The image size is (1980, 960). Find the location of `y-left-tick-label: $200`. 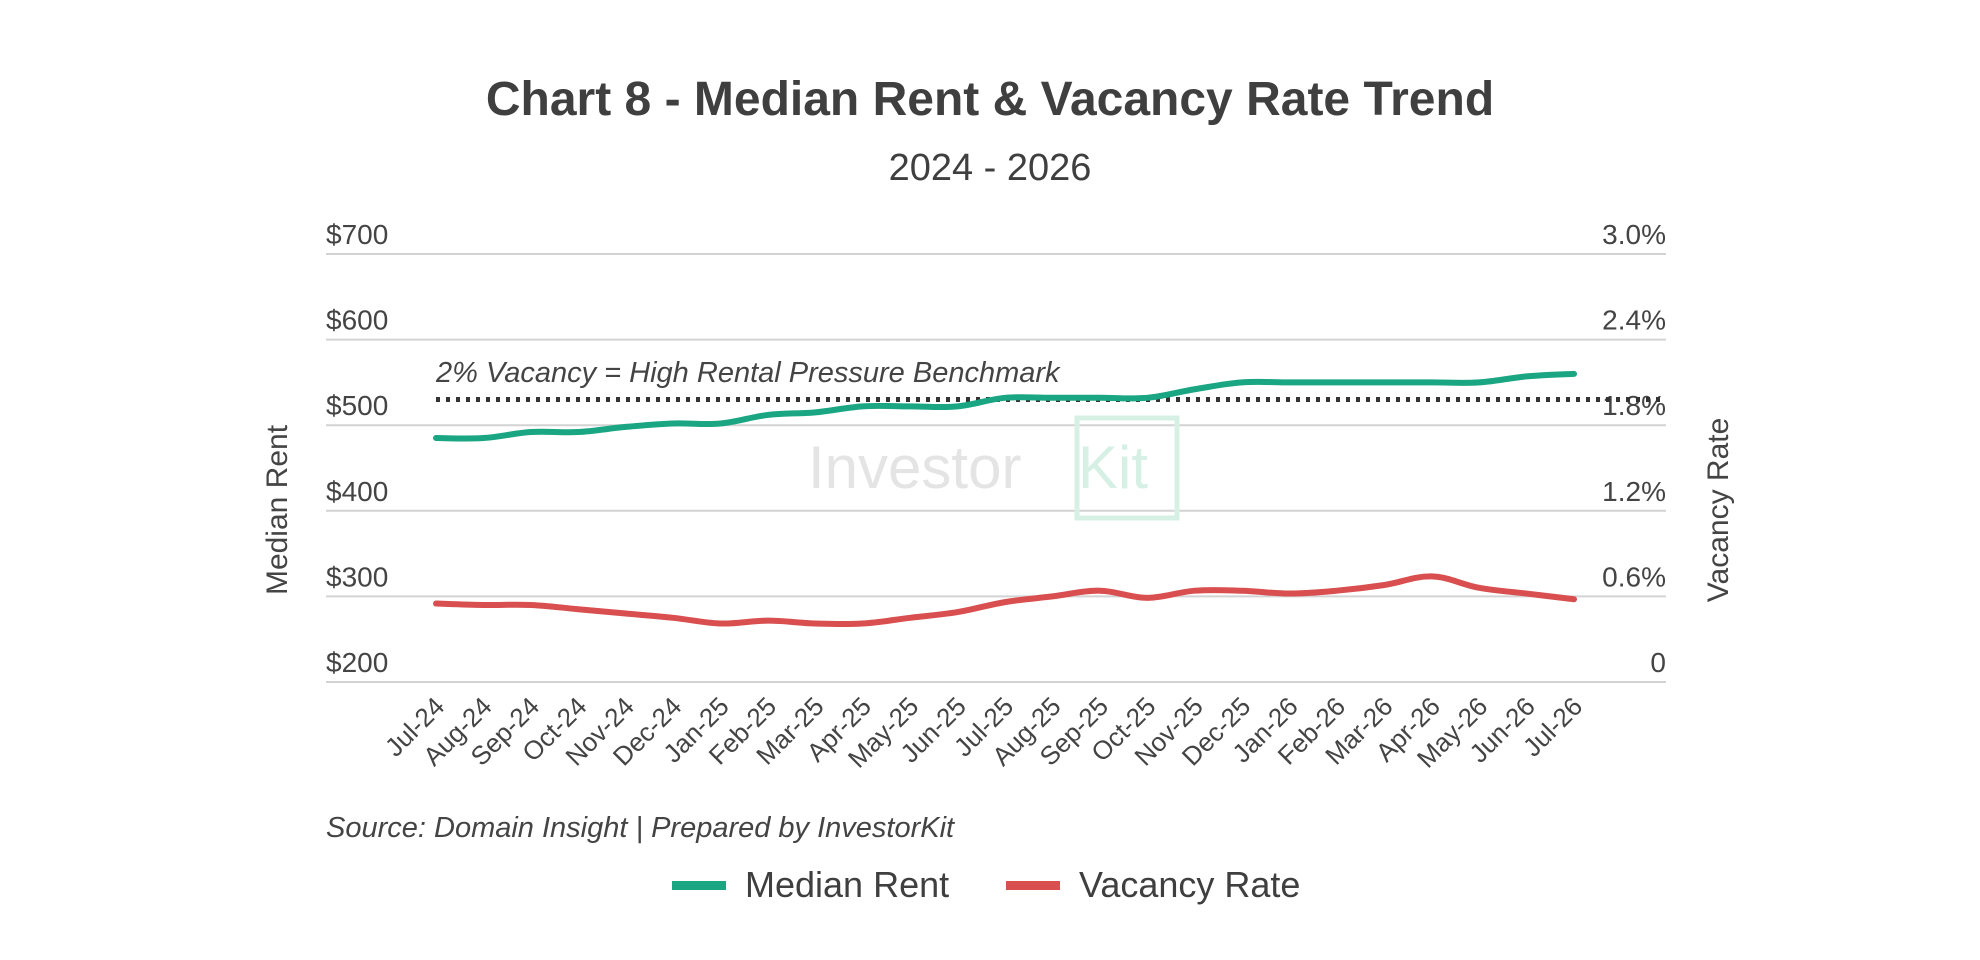

y-left-tick-label: $200 is located at coordinates (357, 662).